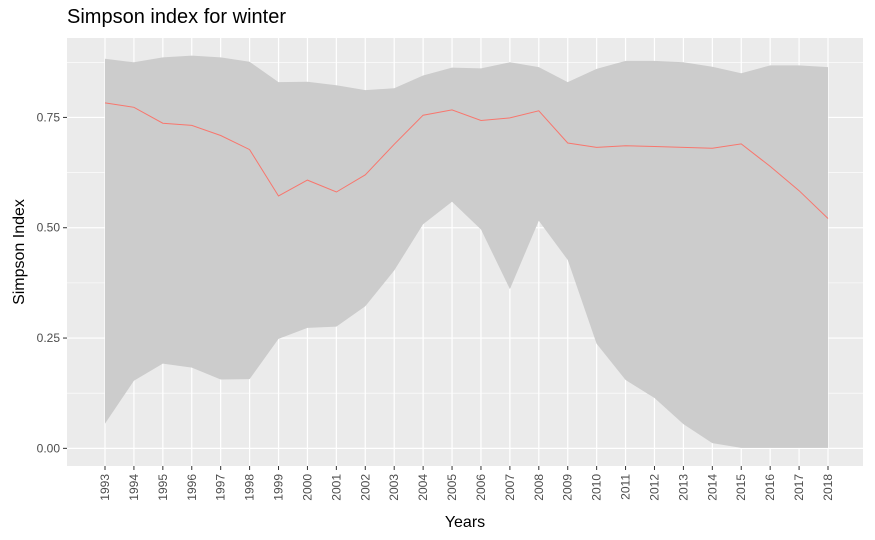  What do you see at coordinates (452, 487) in the screenshot?
I see `x-tick-label: 2005` at bounding box center [452, 487].